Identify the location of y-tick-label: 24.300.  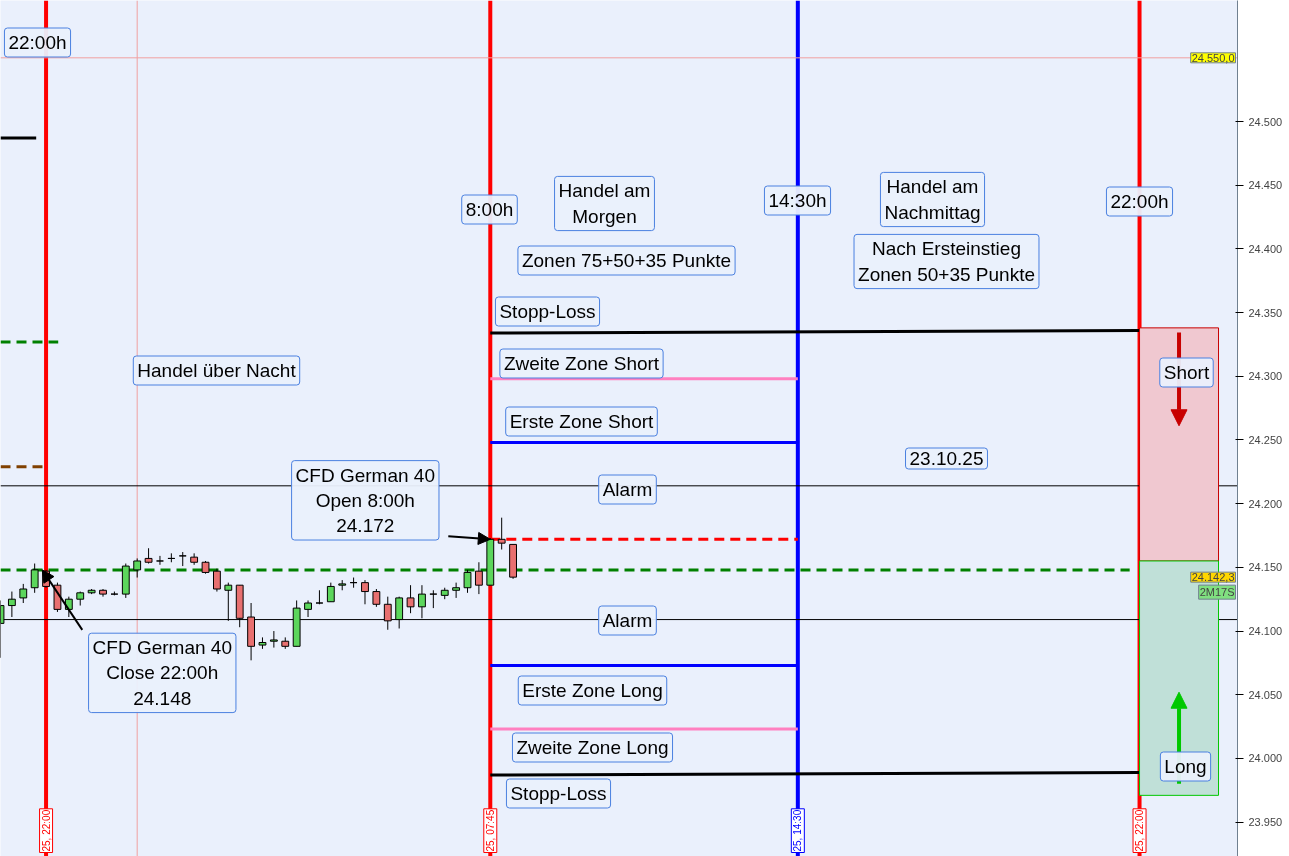
(1265, 376).